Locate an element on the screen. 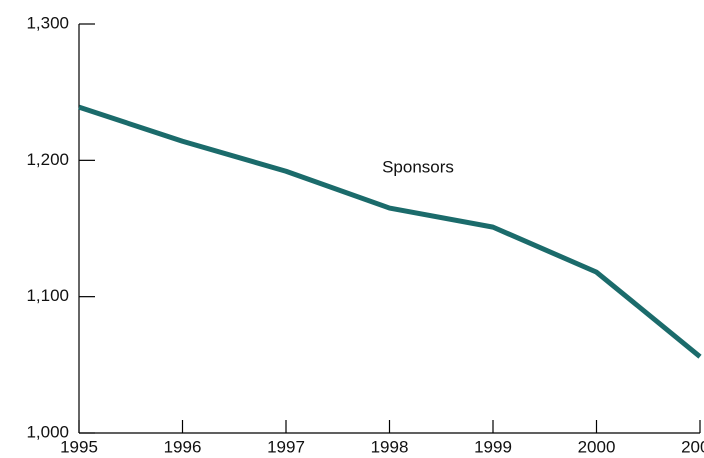  x-tick-label: 1999 is located at coordinates (493, 446).